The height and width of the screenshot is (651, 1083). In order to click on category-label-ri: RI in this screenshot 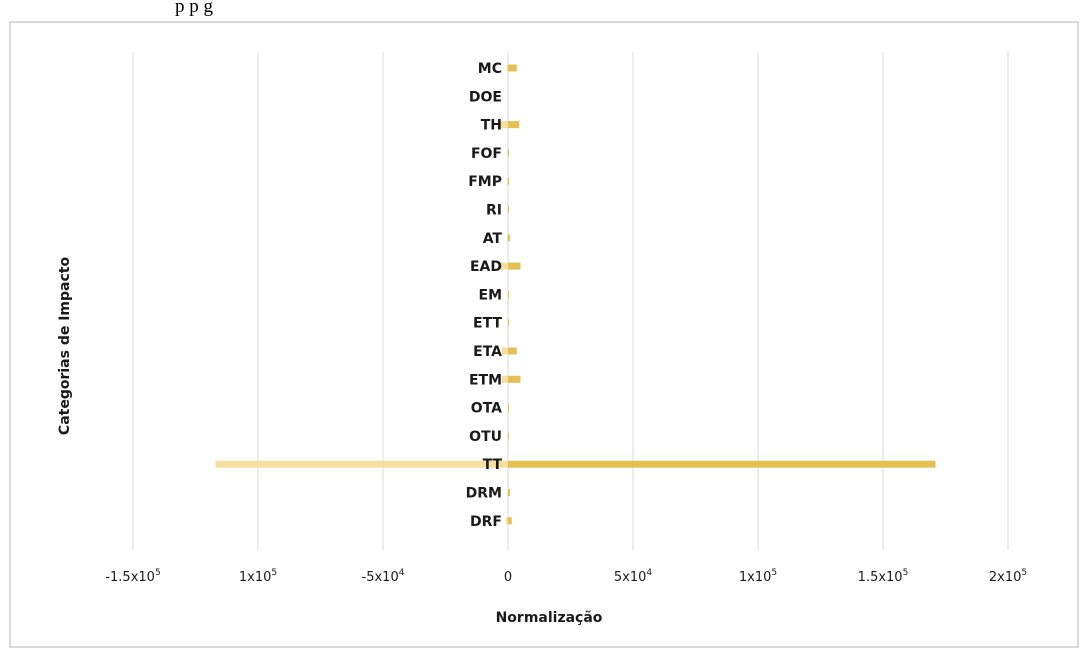, I will do `click(494, 211)`.